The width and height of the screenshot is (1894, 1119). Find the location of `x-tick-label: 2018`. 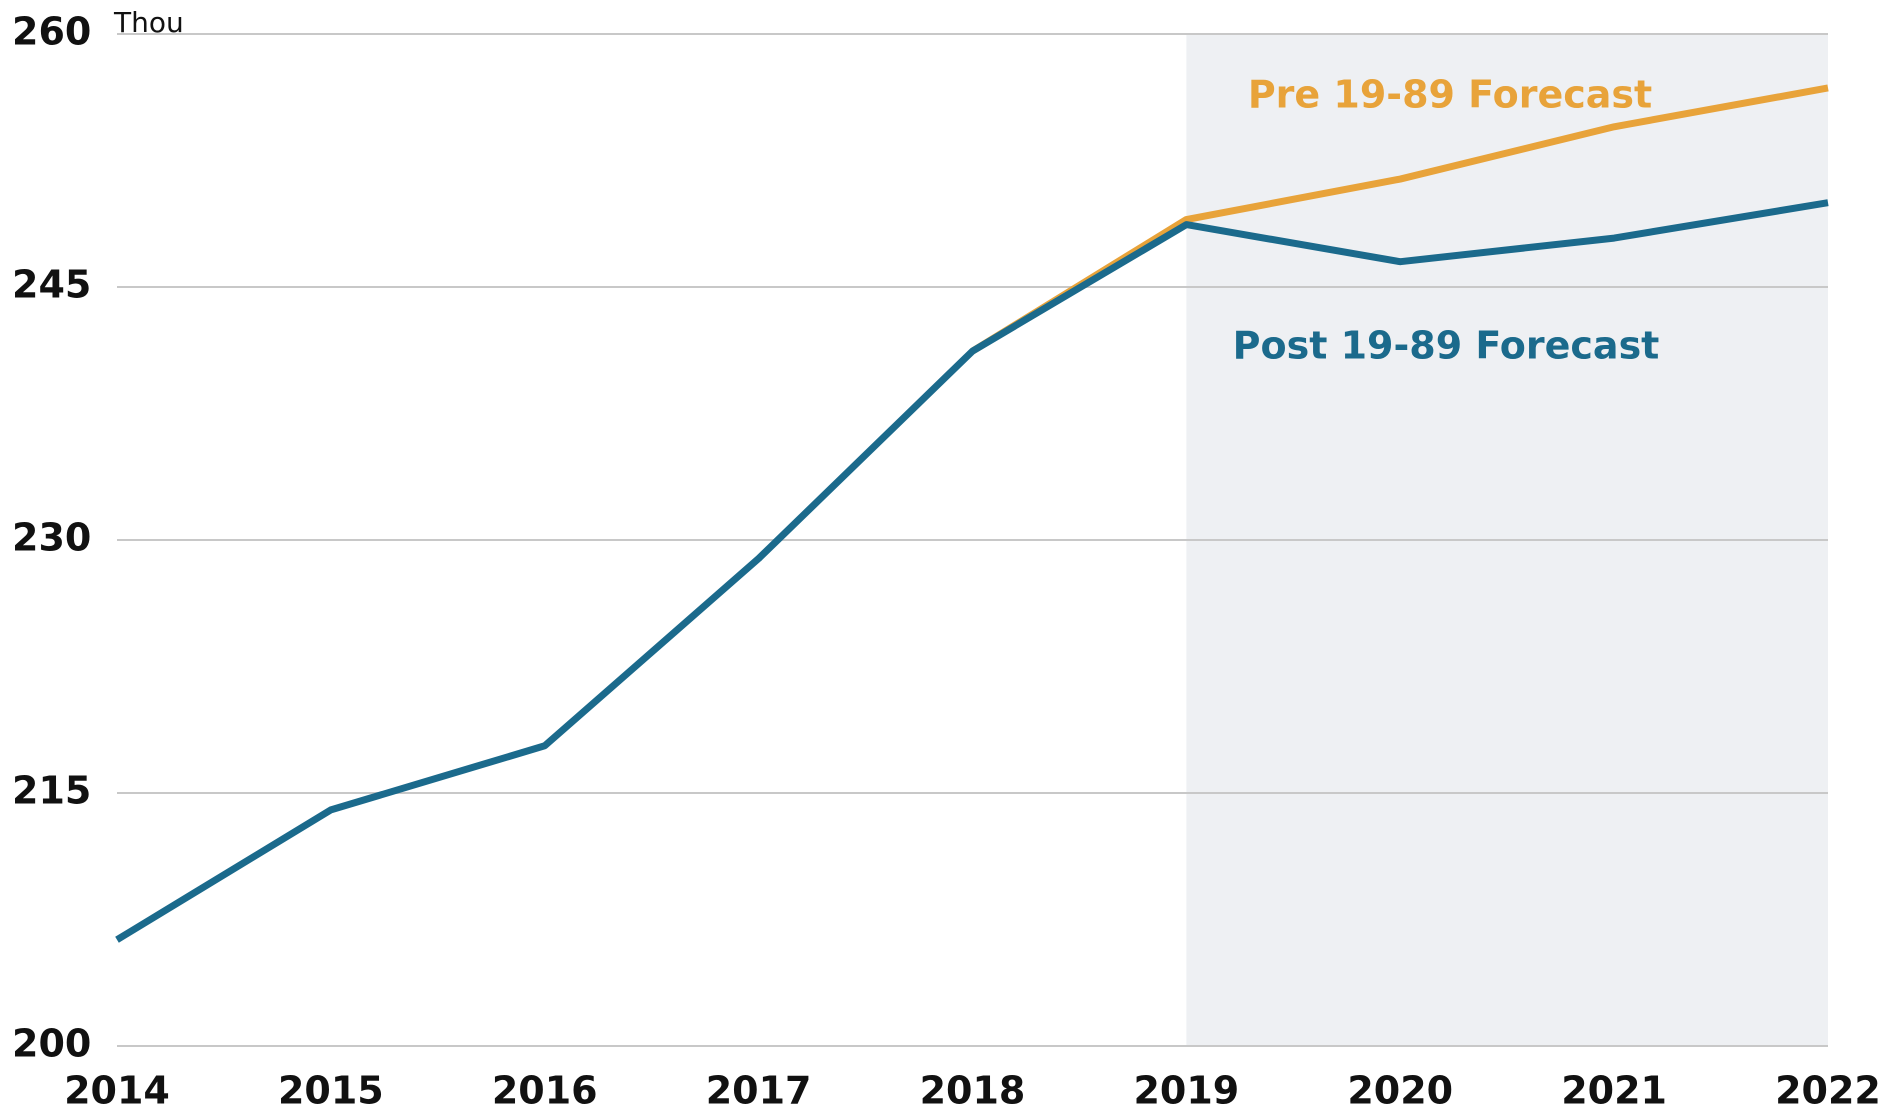

x-tick-label: 2018 is located at coordinates (973, 1091).